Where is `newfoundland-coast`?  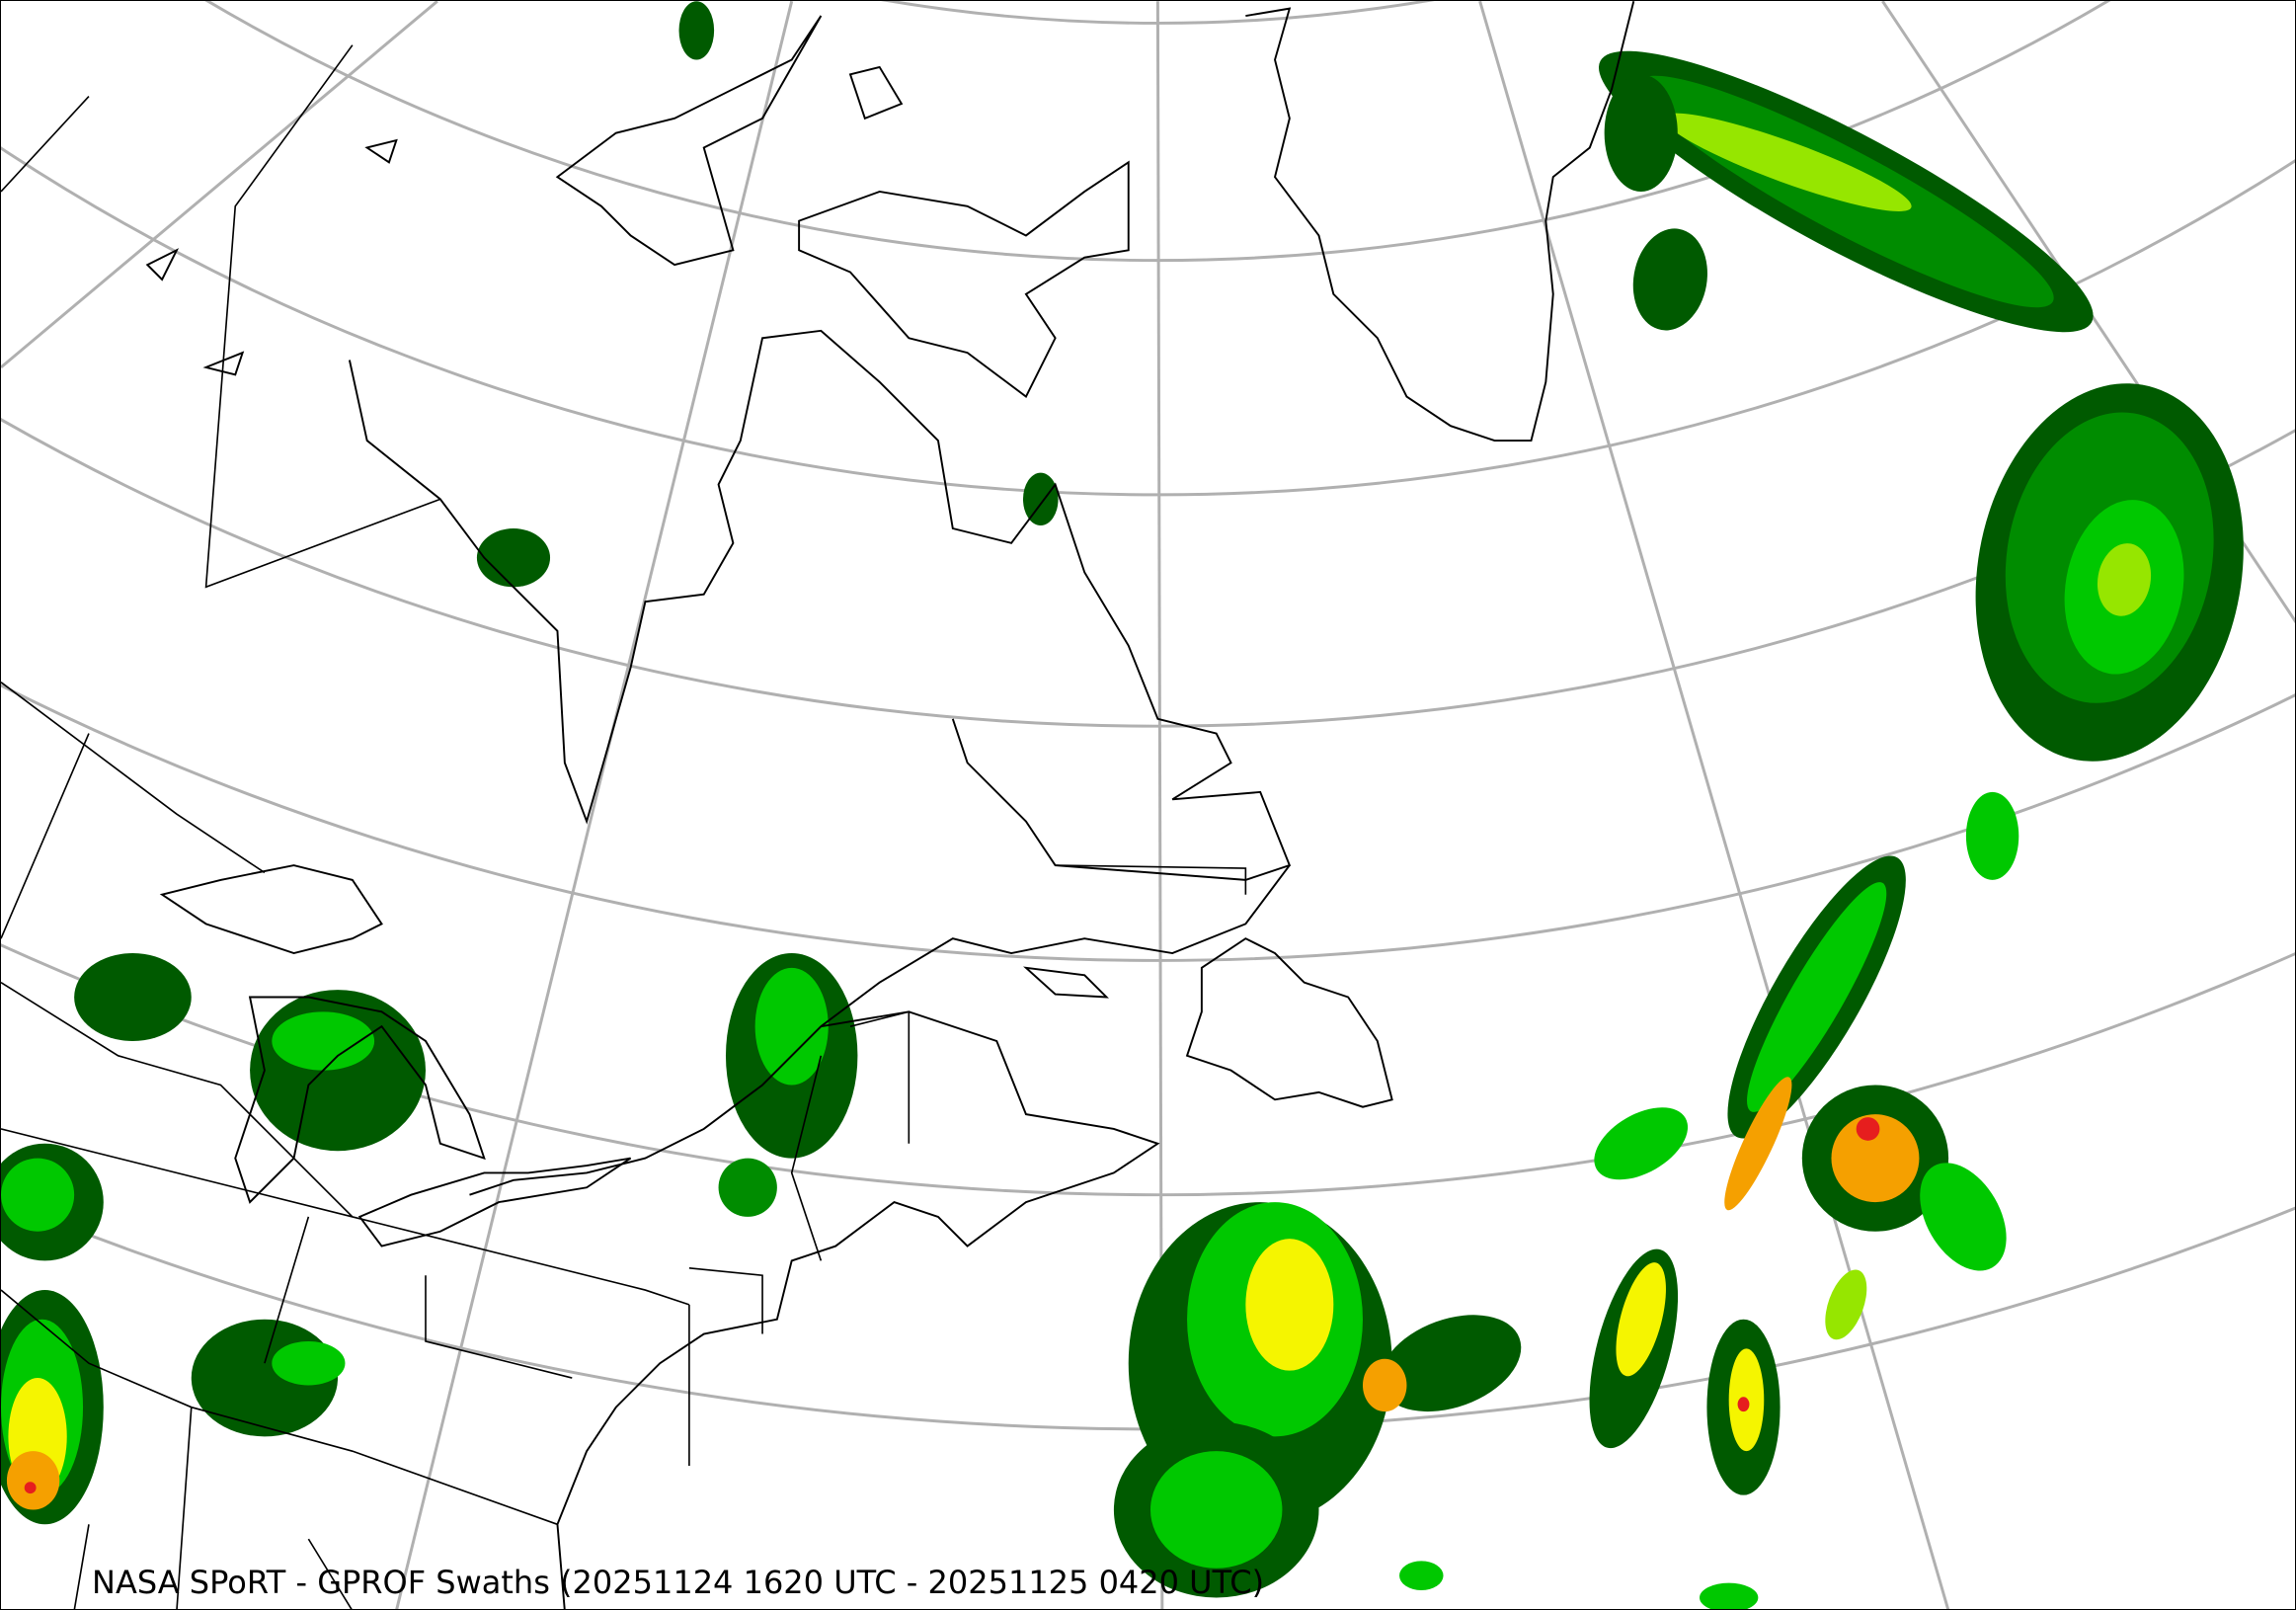
newfoundland-coast is located at coordinates (1289, 1022).